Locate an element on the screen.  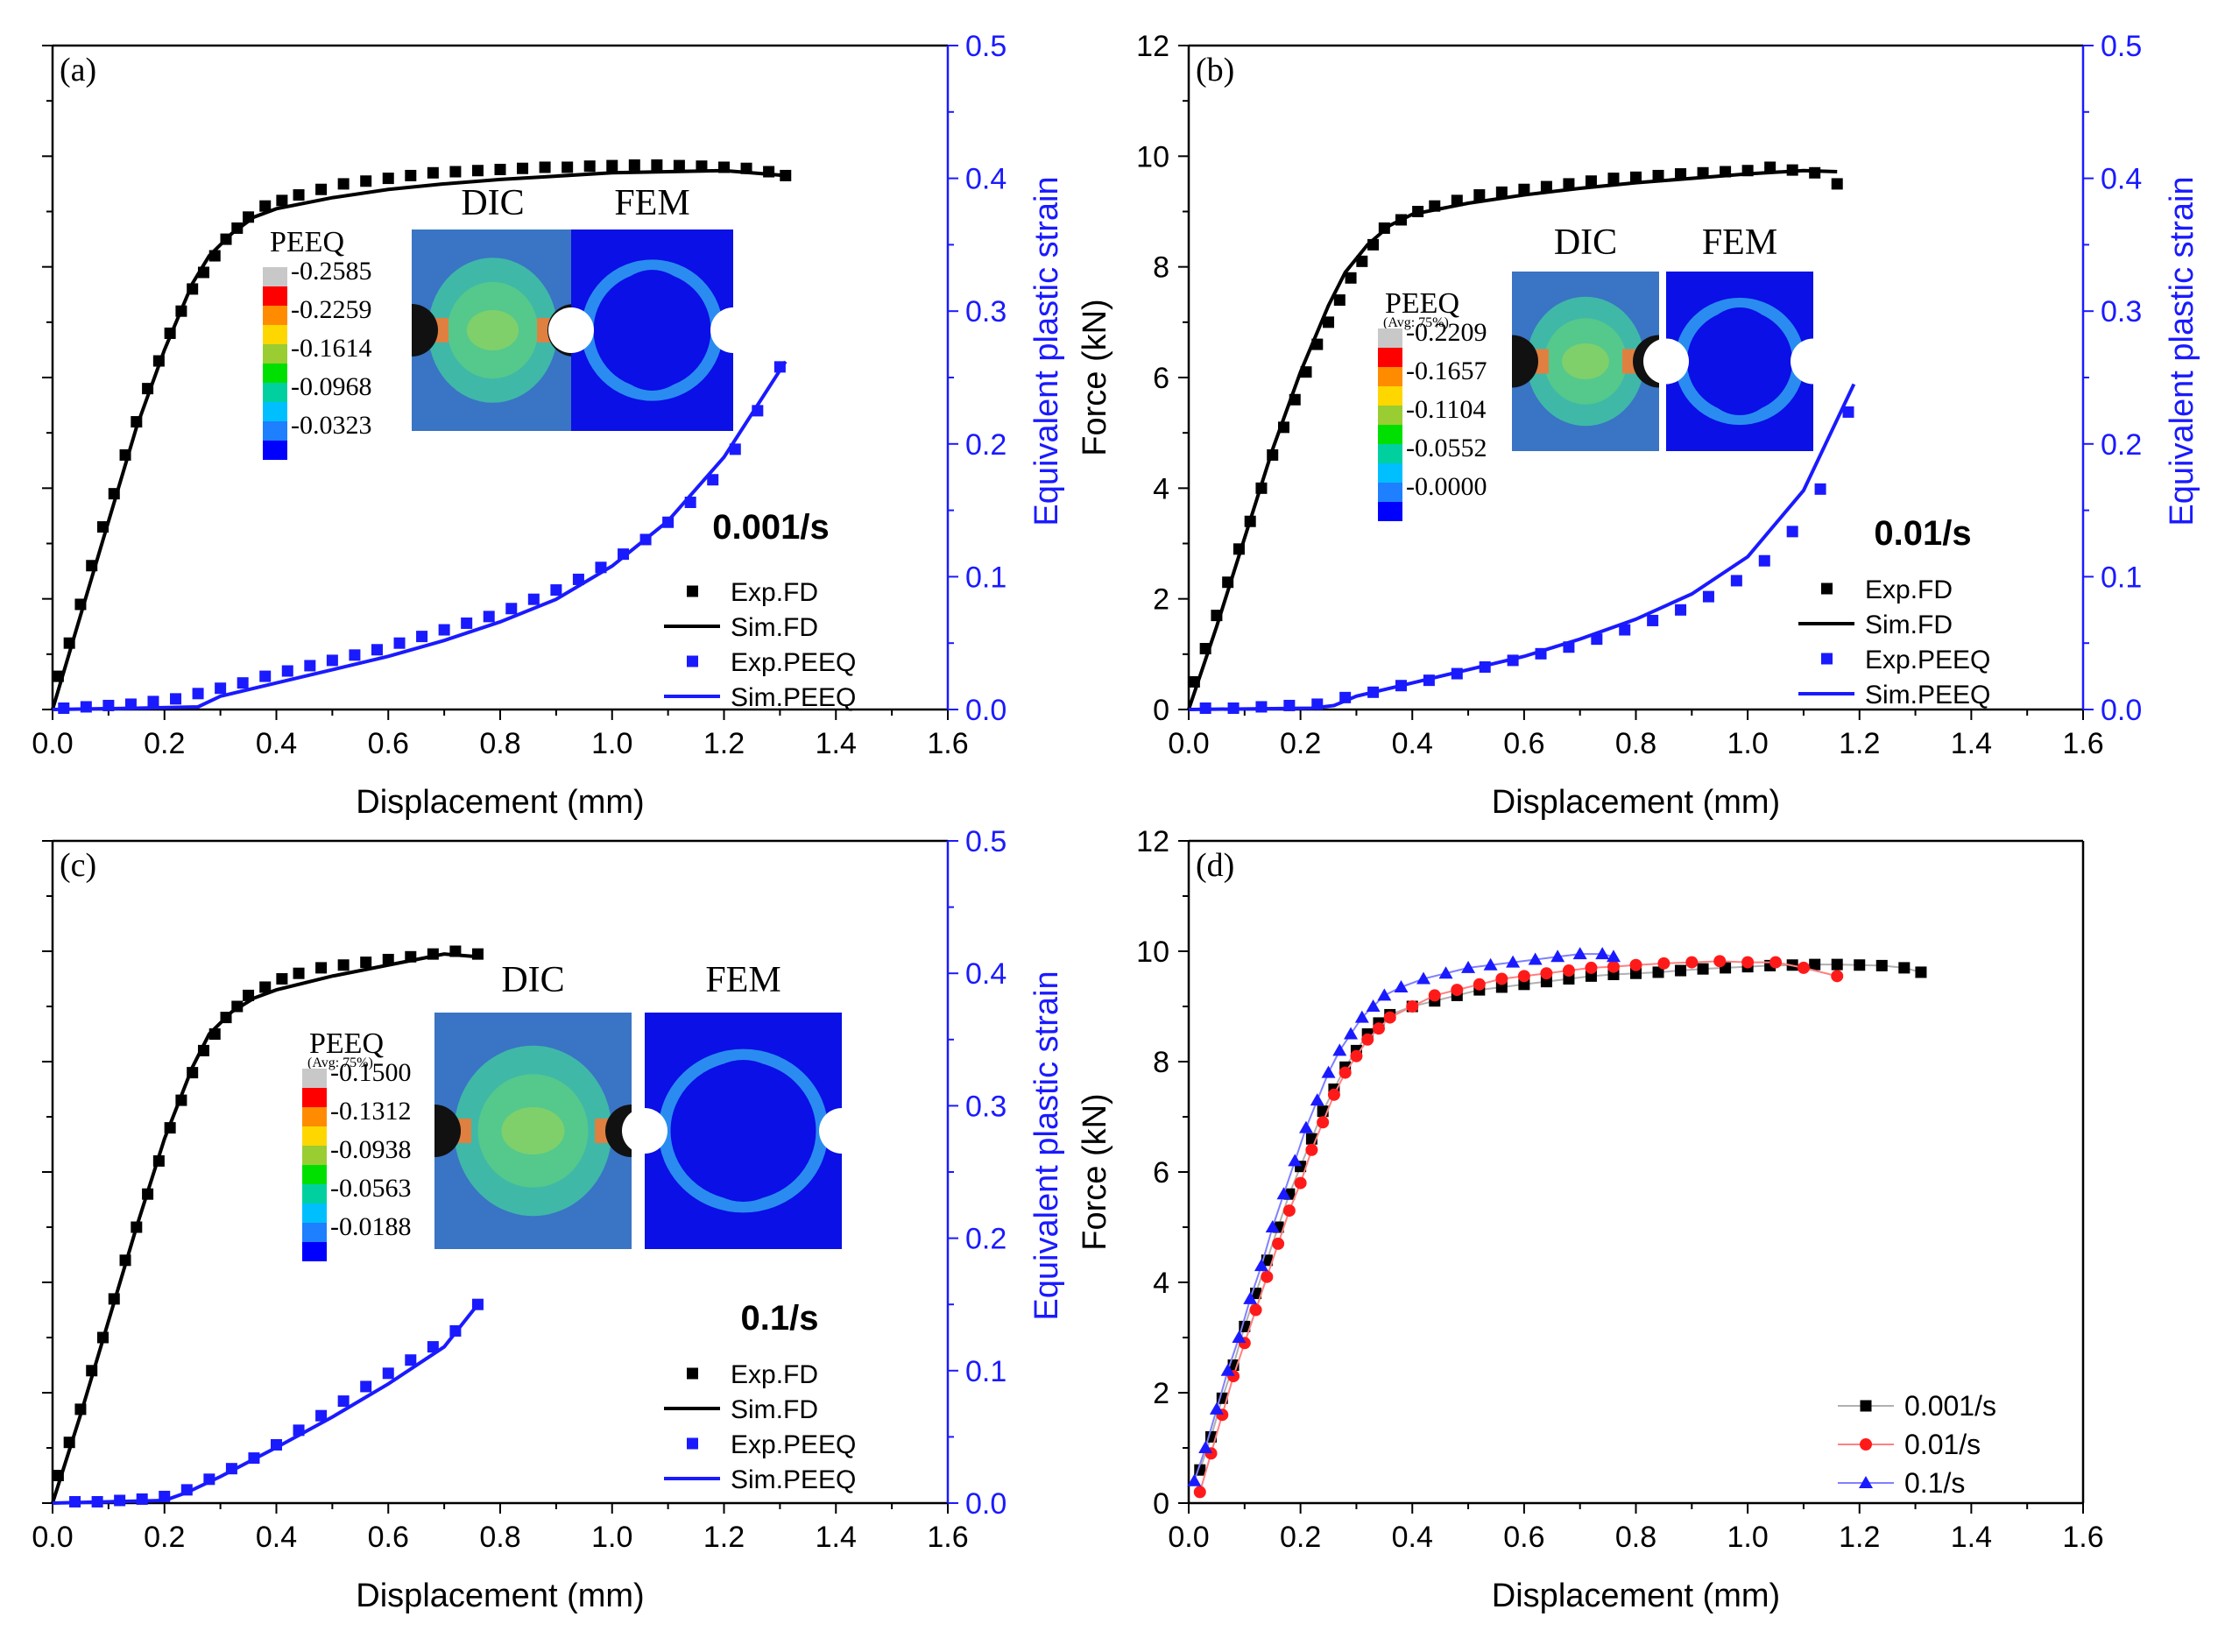
legend-label: Exp.PEEQ is located at coordinates (793, 662).